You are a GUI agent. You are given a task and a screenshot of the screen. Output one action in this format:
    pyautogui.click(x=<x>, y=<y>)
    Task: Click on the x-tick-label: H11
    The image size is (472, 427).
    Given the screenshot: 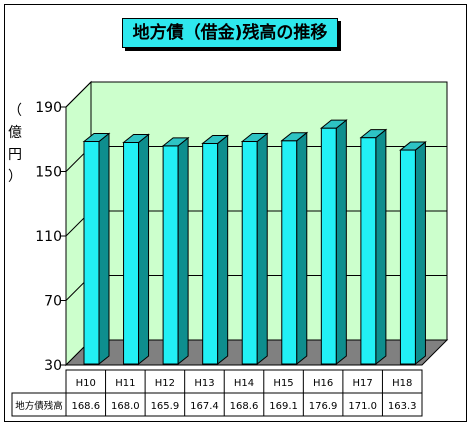 What is the action you would take?
    pyautogui.click(x=125, y=383)
    